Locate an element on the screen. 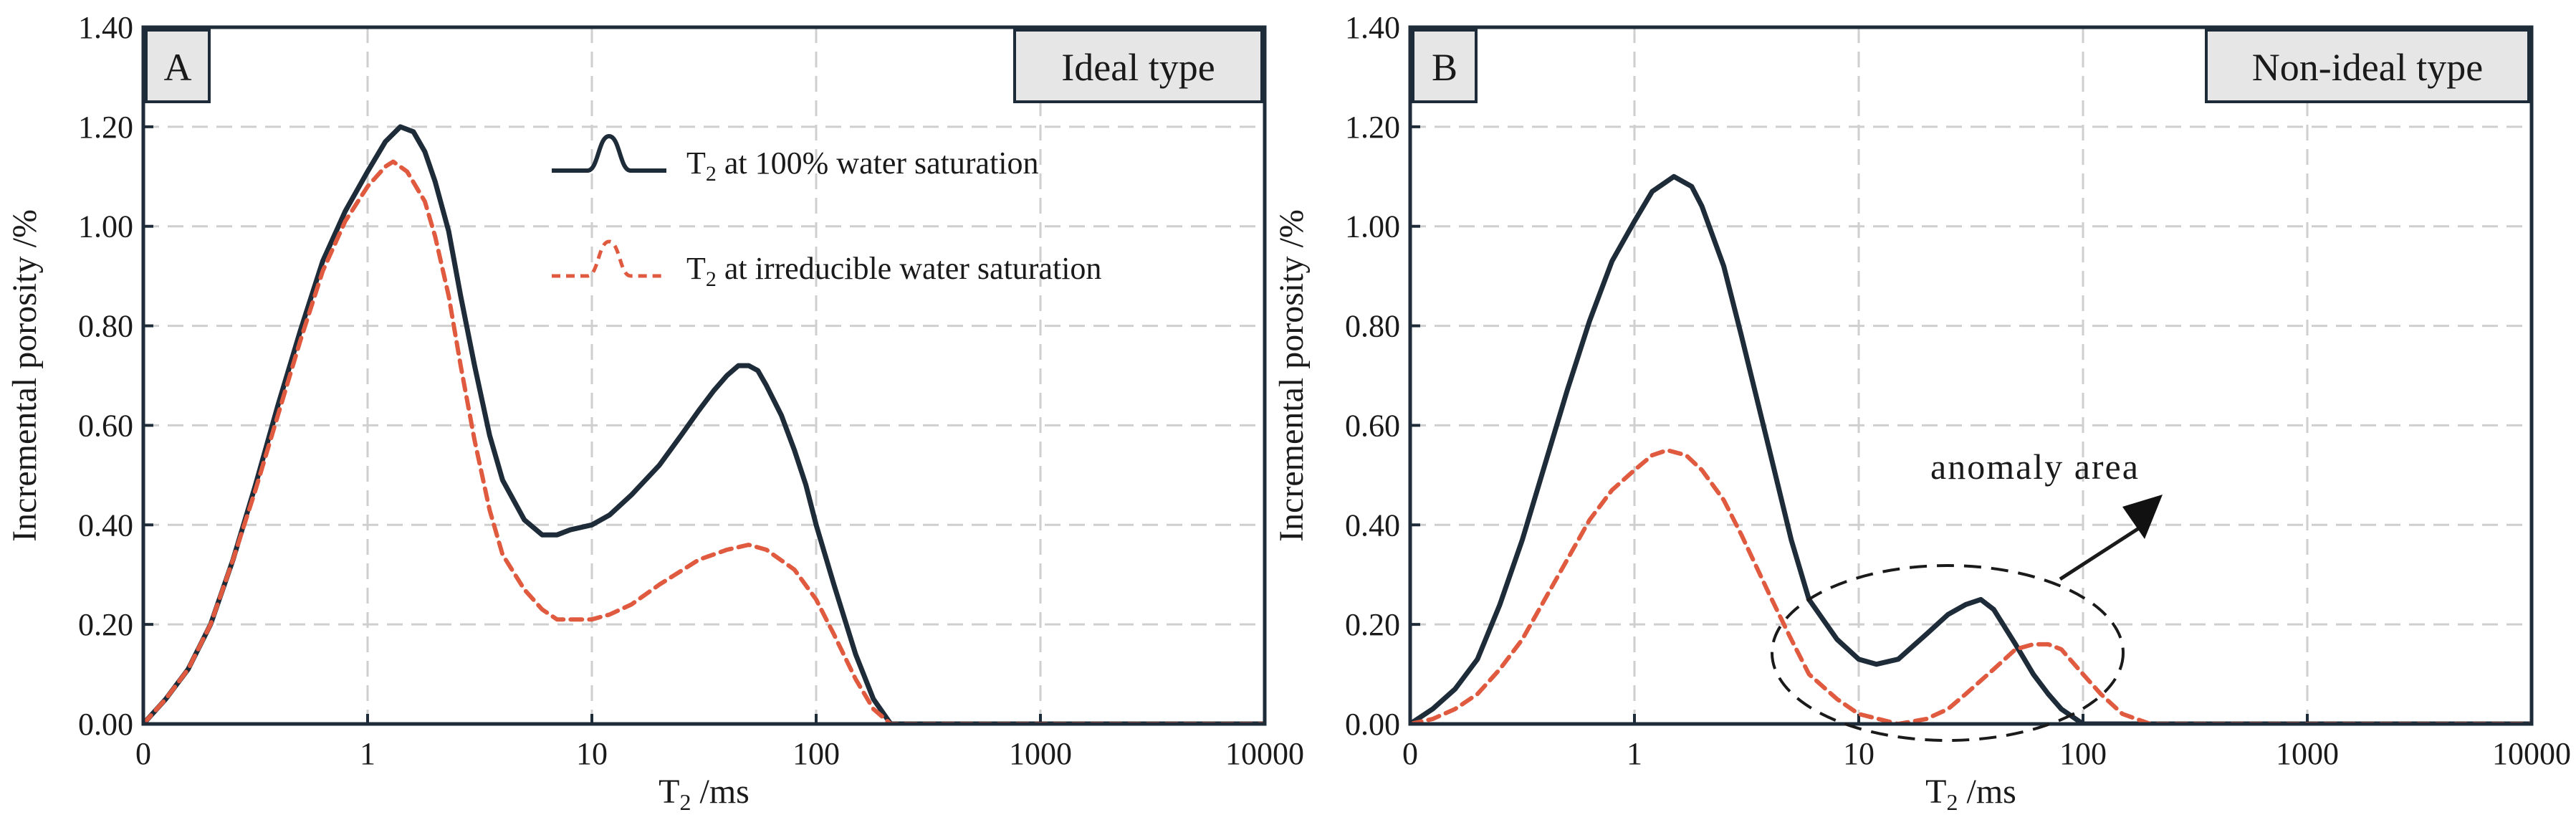 The image size is (2576, 825). panel-title: Ideal type is located at coordinates (1138, 68).